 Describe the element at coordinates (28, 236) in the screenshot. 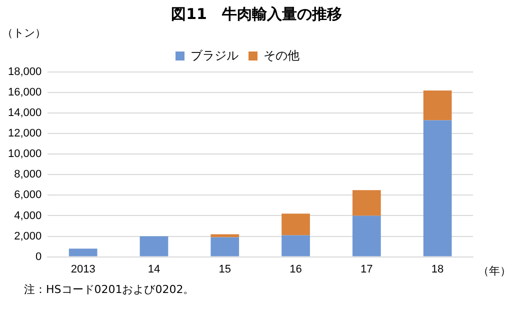

I see `y-tick-label: 2,000` at that location.